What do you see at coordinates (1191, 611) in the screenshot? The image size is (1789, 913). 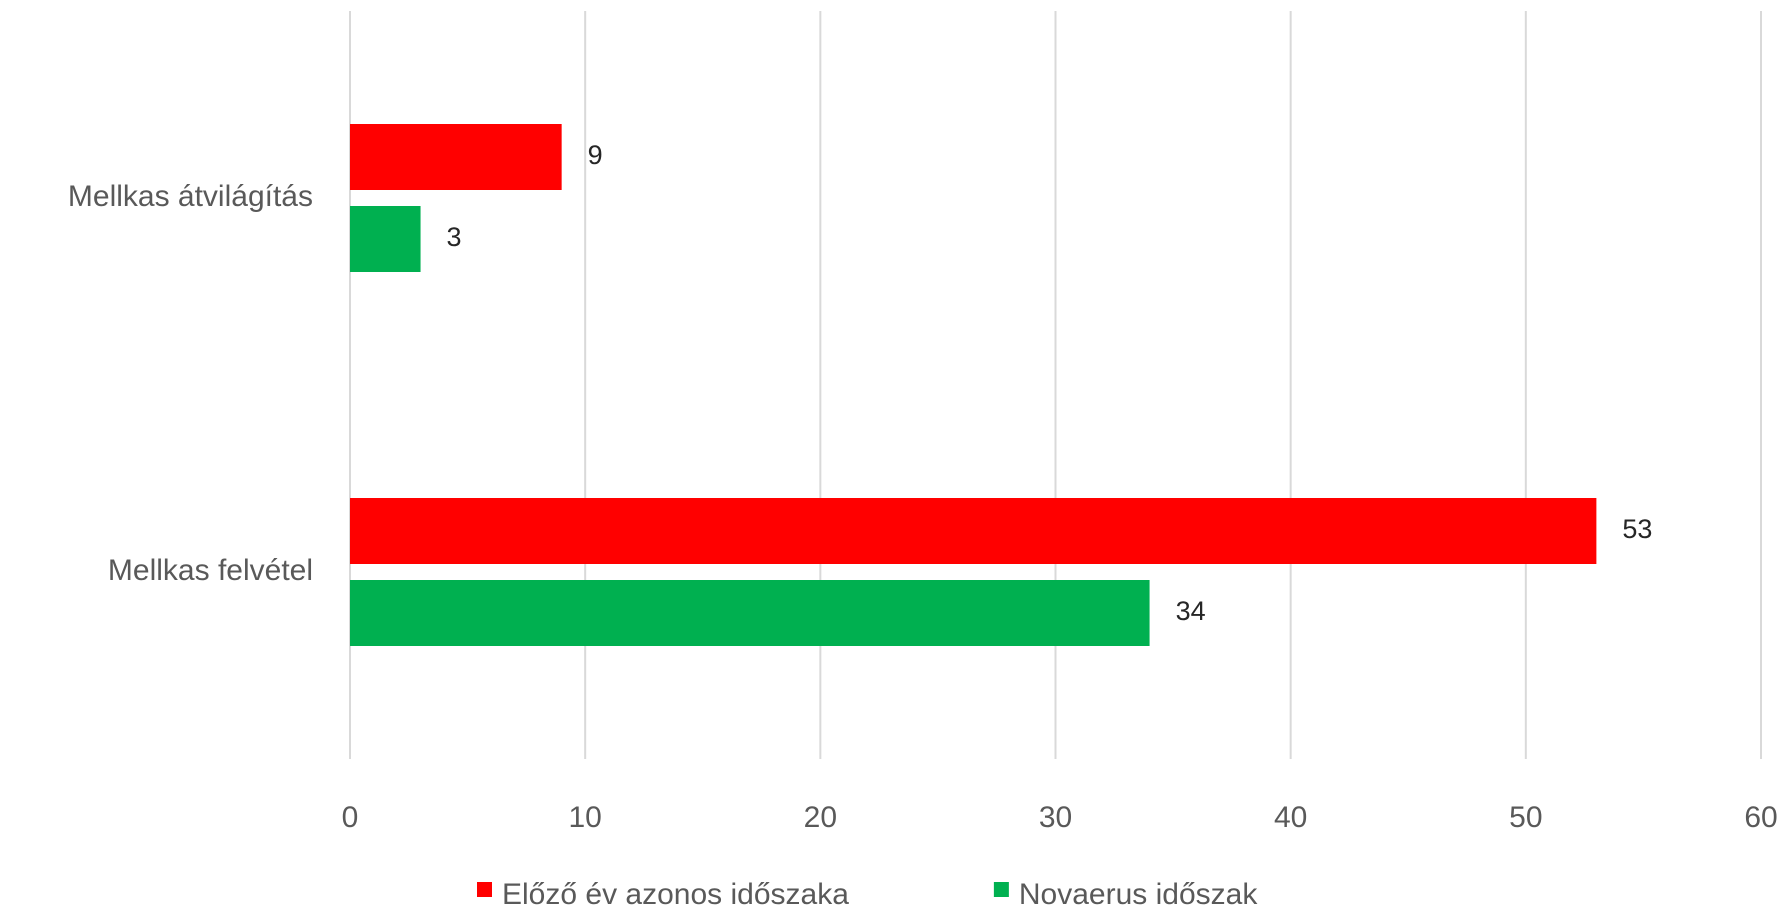 I see `data-label: 34` at bounding box center [1191, 611].